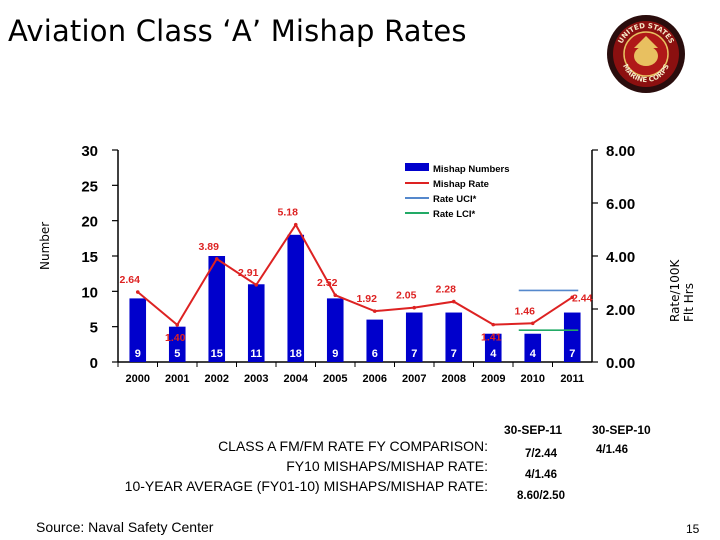 Image resolution: width=720 pixels, height=540 pixels. What do you see at coordinates (461, 184) in the screenshot?
I see `legend-label: Mishap Rate` at bounding box center [461, 184].